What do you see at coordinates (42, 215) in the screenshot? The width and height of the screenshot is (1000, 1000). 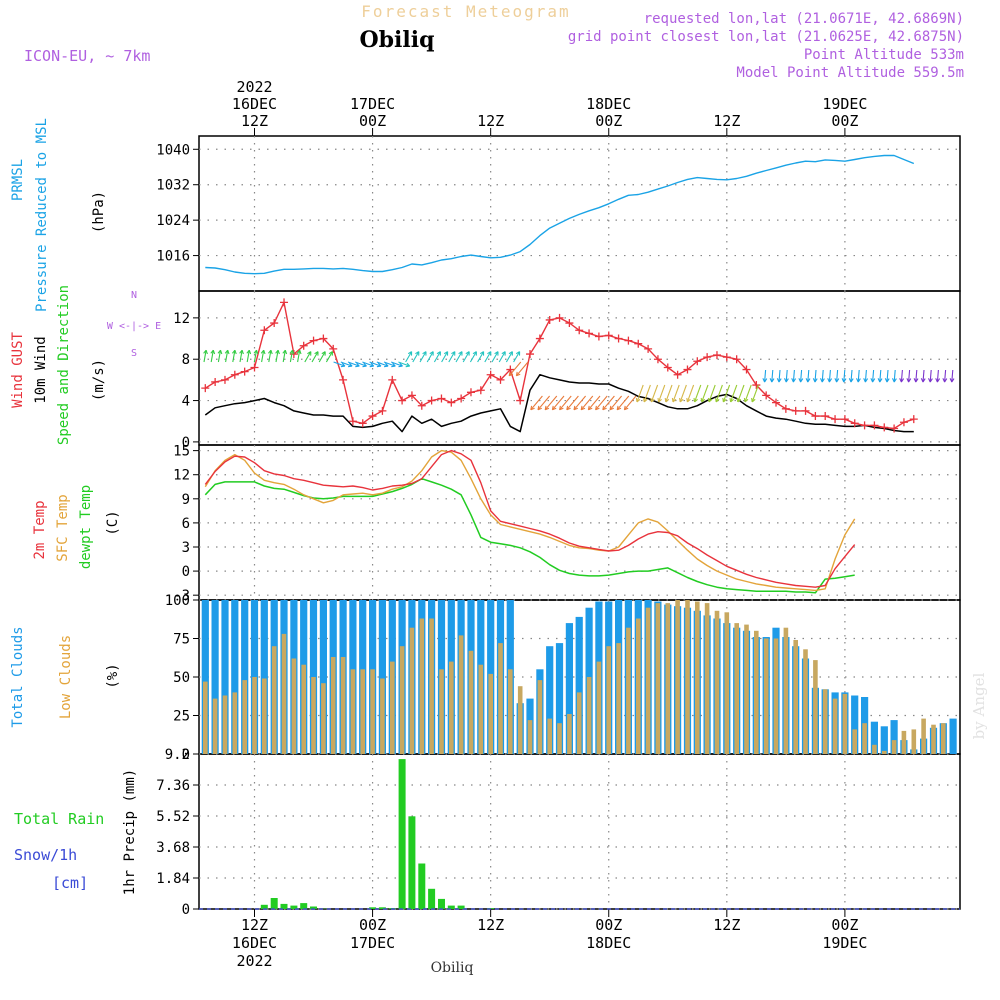 I see `pressure-label-1: Pressure Reduced to MSL` at bounding box center [42, 215].